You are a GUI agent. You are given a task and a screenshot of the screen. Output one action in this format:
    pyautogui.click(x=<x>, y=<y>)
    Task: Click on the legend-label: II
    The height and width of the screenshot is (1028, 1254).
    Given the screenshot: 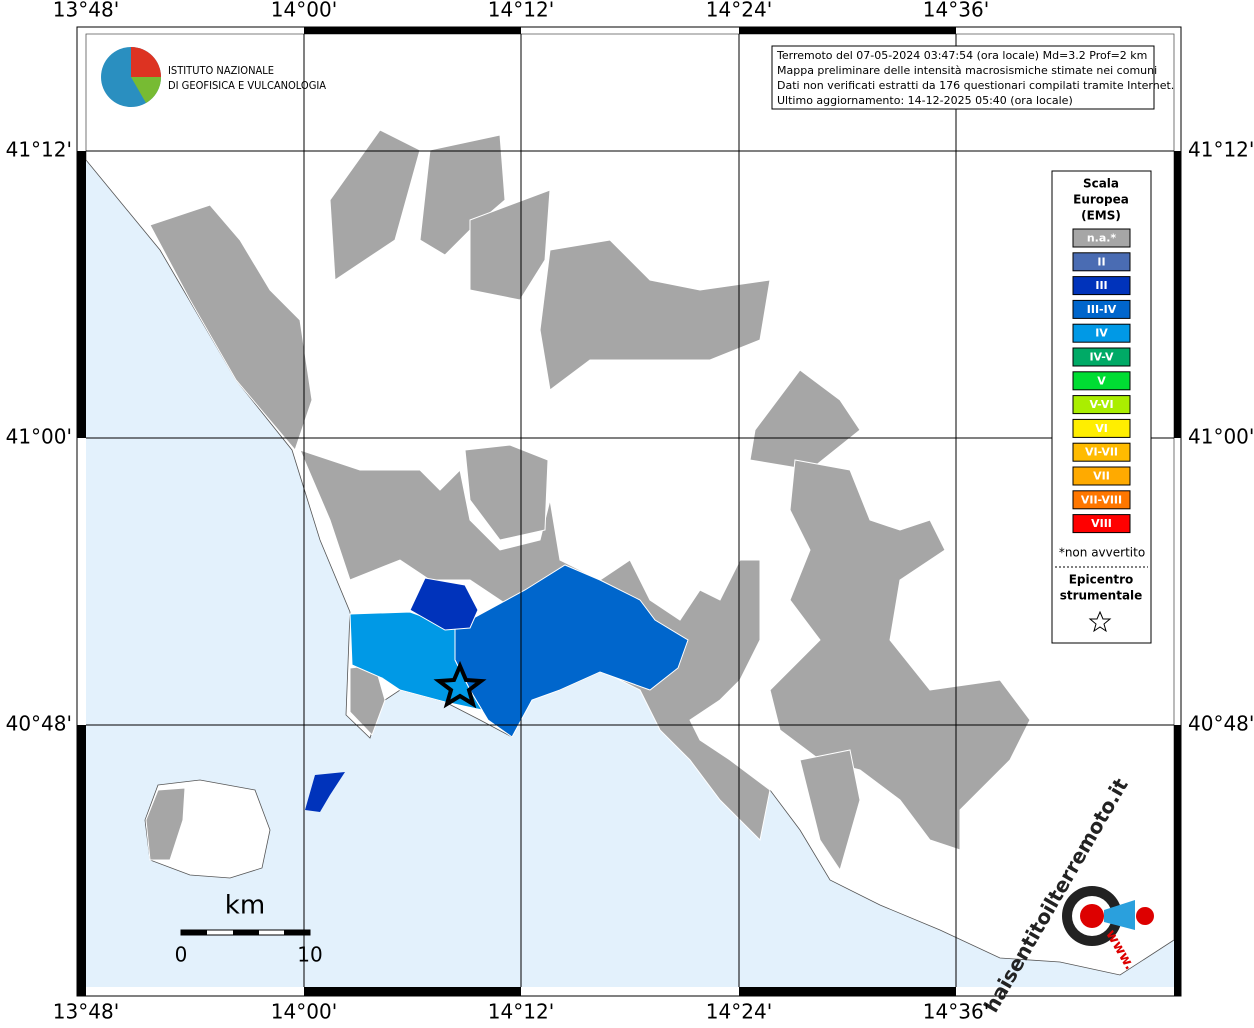 What is the action you would take?
    pyautogui.click(x=1101, y=261)
    